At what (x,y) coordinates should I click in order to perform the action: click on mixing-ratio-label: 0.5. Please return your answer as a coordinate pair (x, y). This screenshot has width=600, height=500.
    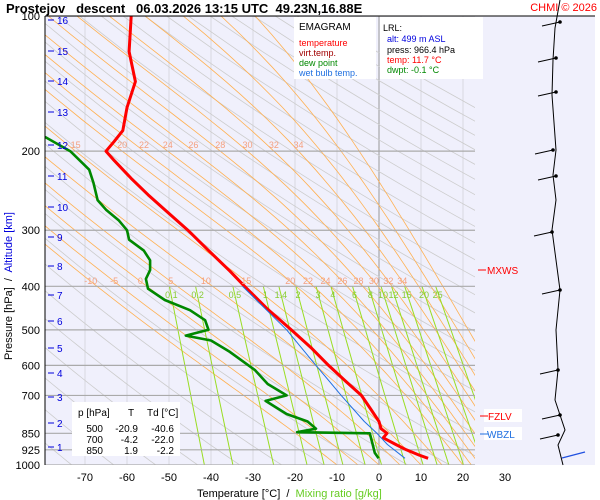
    Looking at the image, I should click on (235, 295).